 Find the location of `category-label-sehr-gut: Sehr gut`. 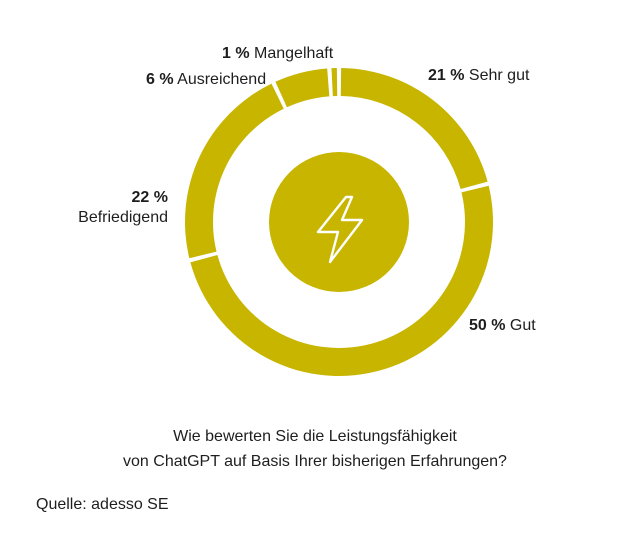

category-label-sehr-gut: Sehr gut is located at coordinates (499, 75).